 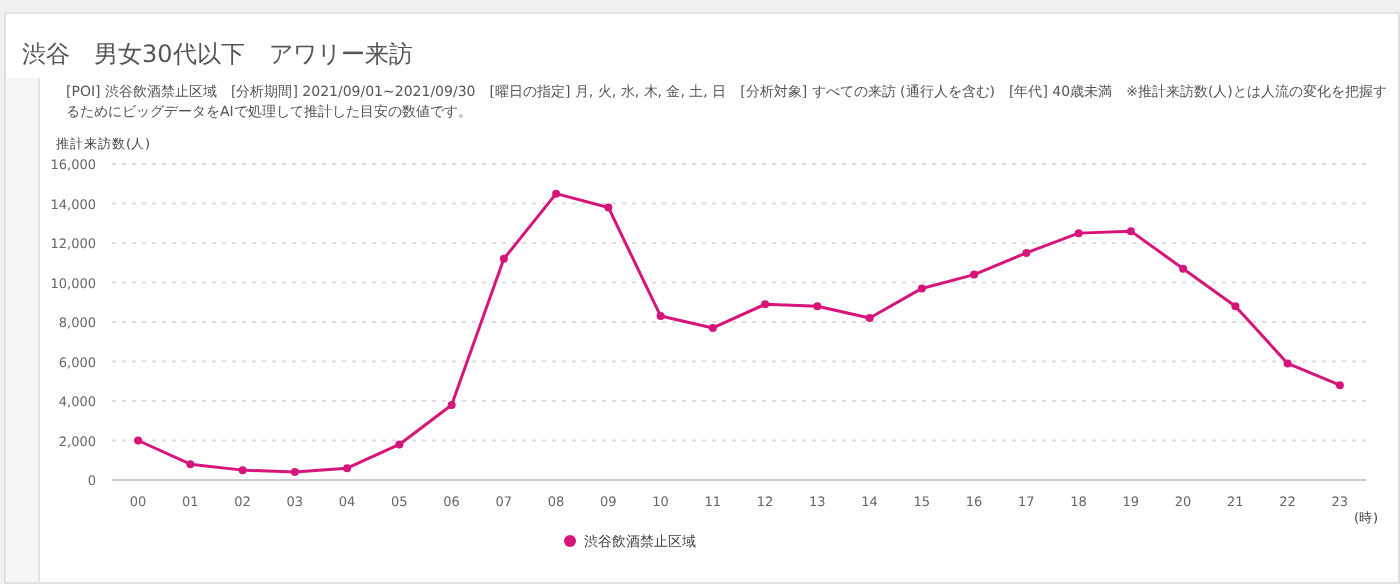 I want to click on chart-title: 渋谷 男女30代以下 アワリー来訪, so click(x=217, y=55).